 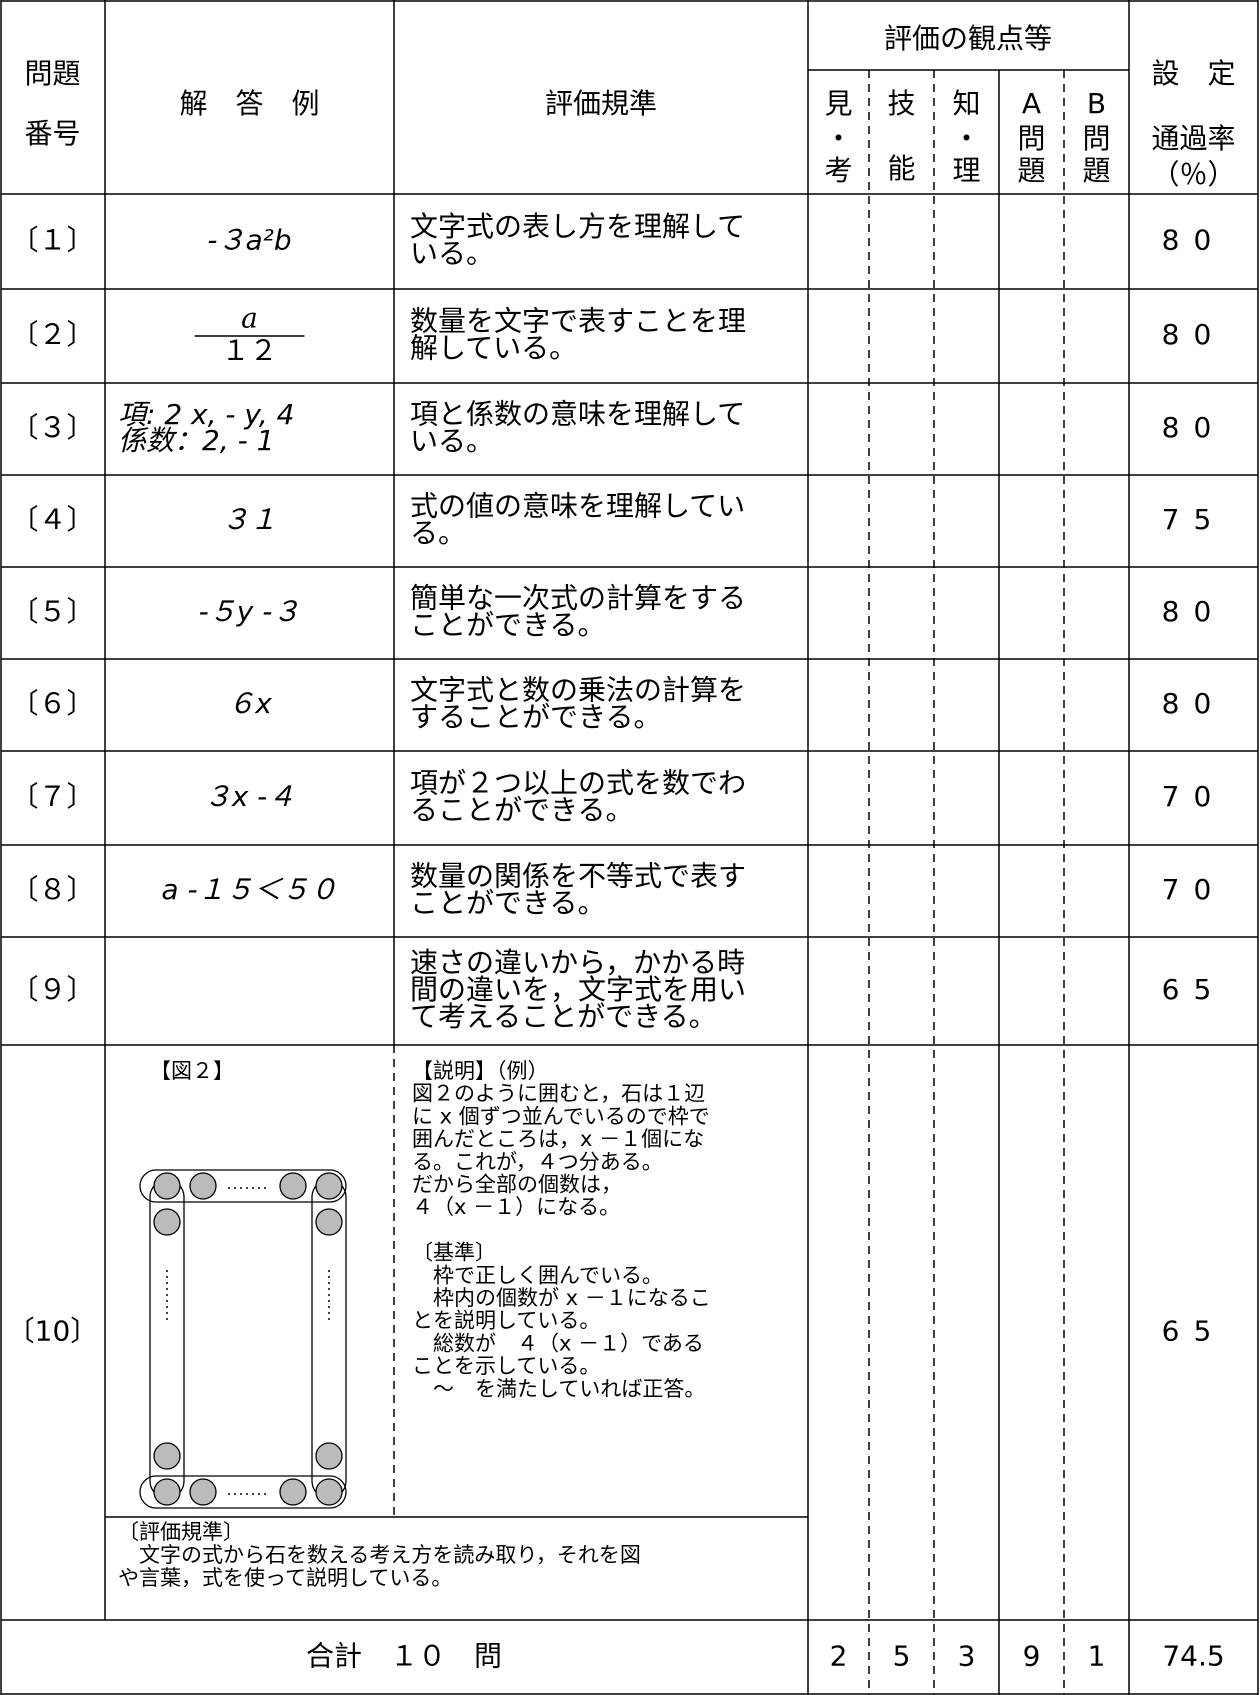 I want to click on criteria: ることができる。, so click(x=521, y=810).